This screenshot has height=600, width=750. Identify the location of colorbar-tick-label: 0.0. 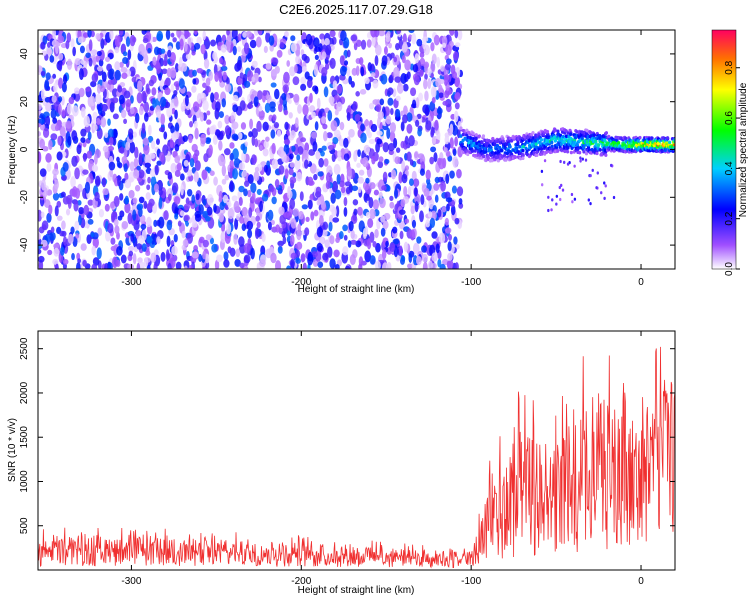
(729, 269).